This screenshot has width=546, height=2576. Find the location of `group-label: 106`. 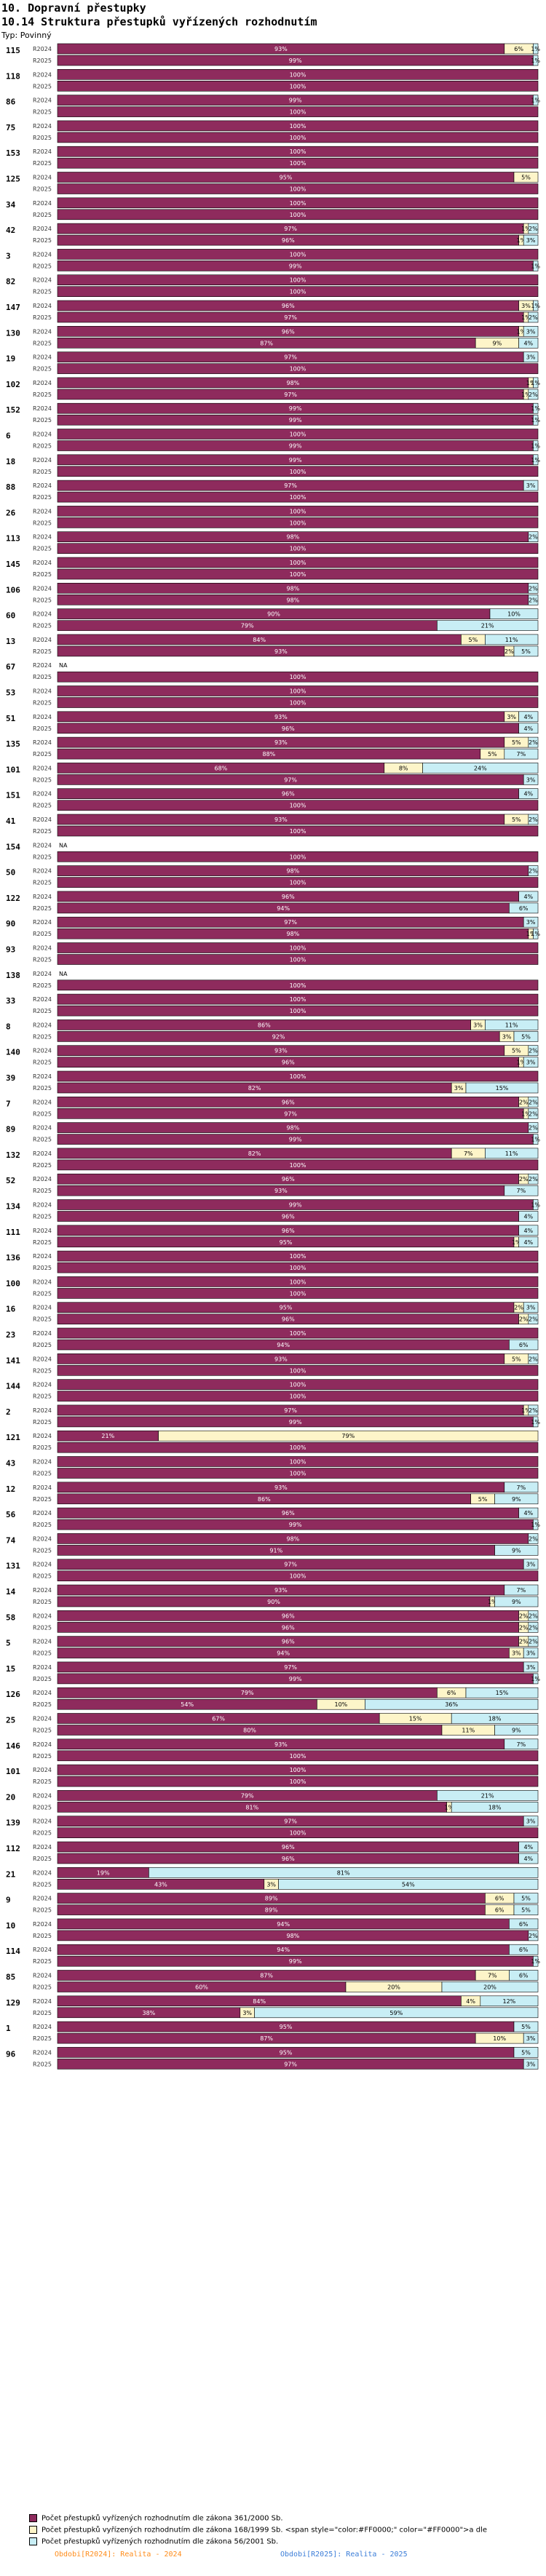

group-label: 106 is located at coordinates (13, 590).